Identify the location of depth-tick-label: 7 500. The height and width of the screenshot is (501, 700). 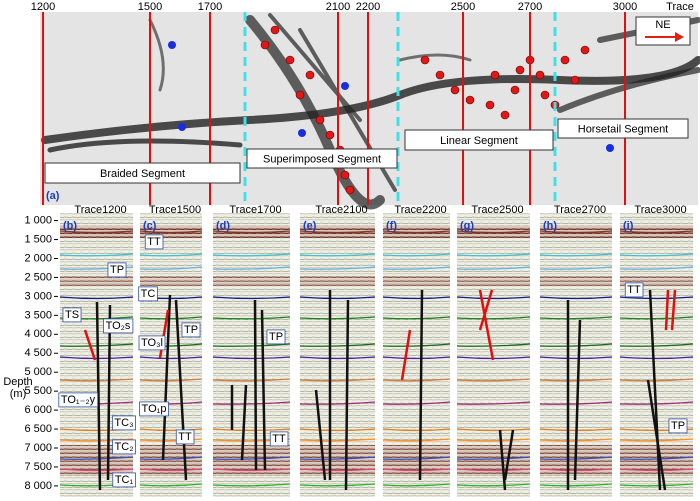
(38, 467).